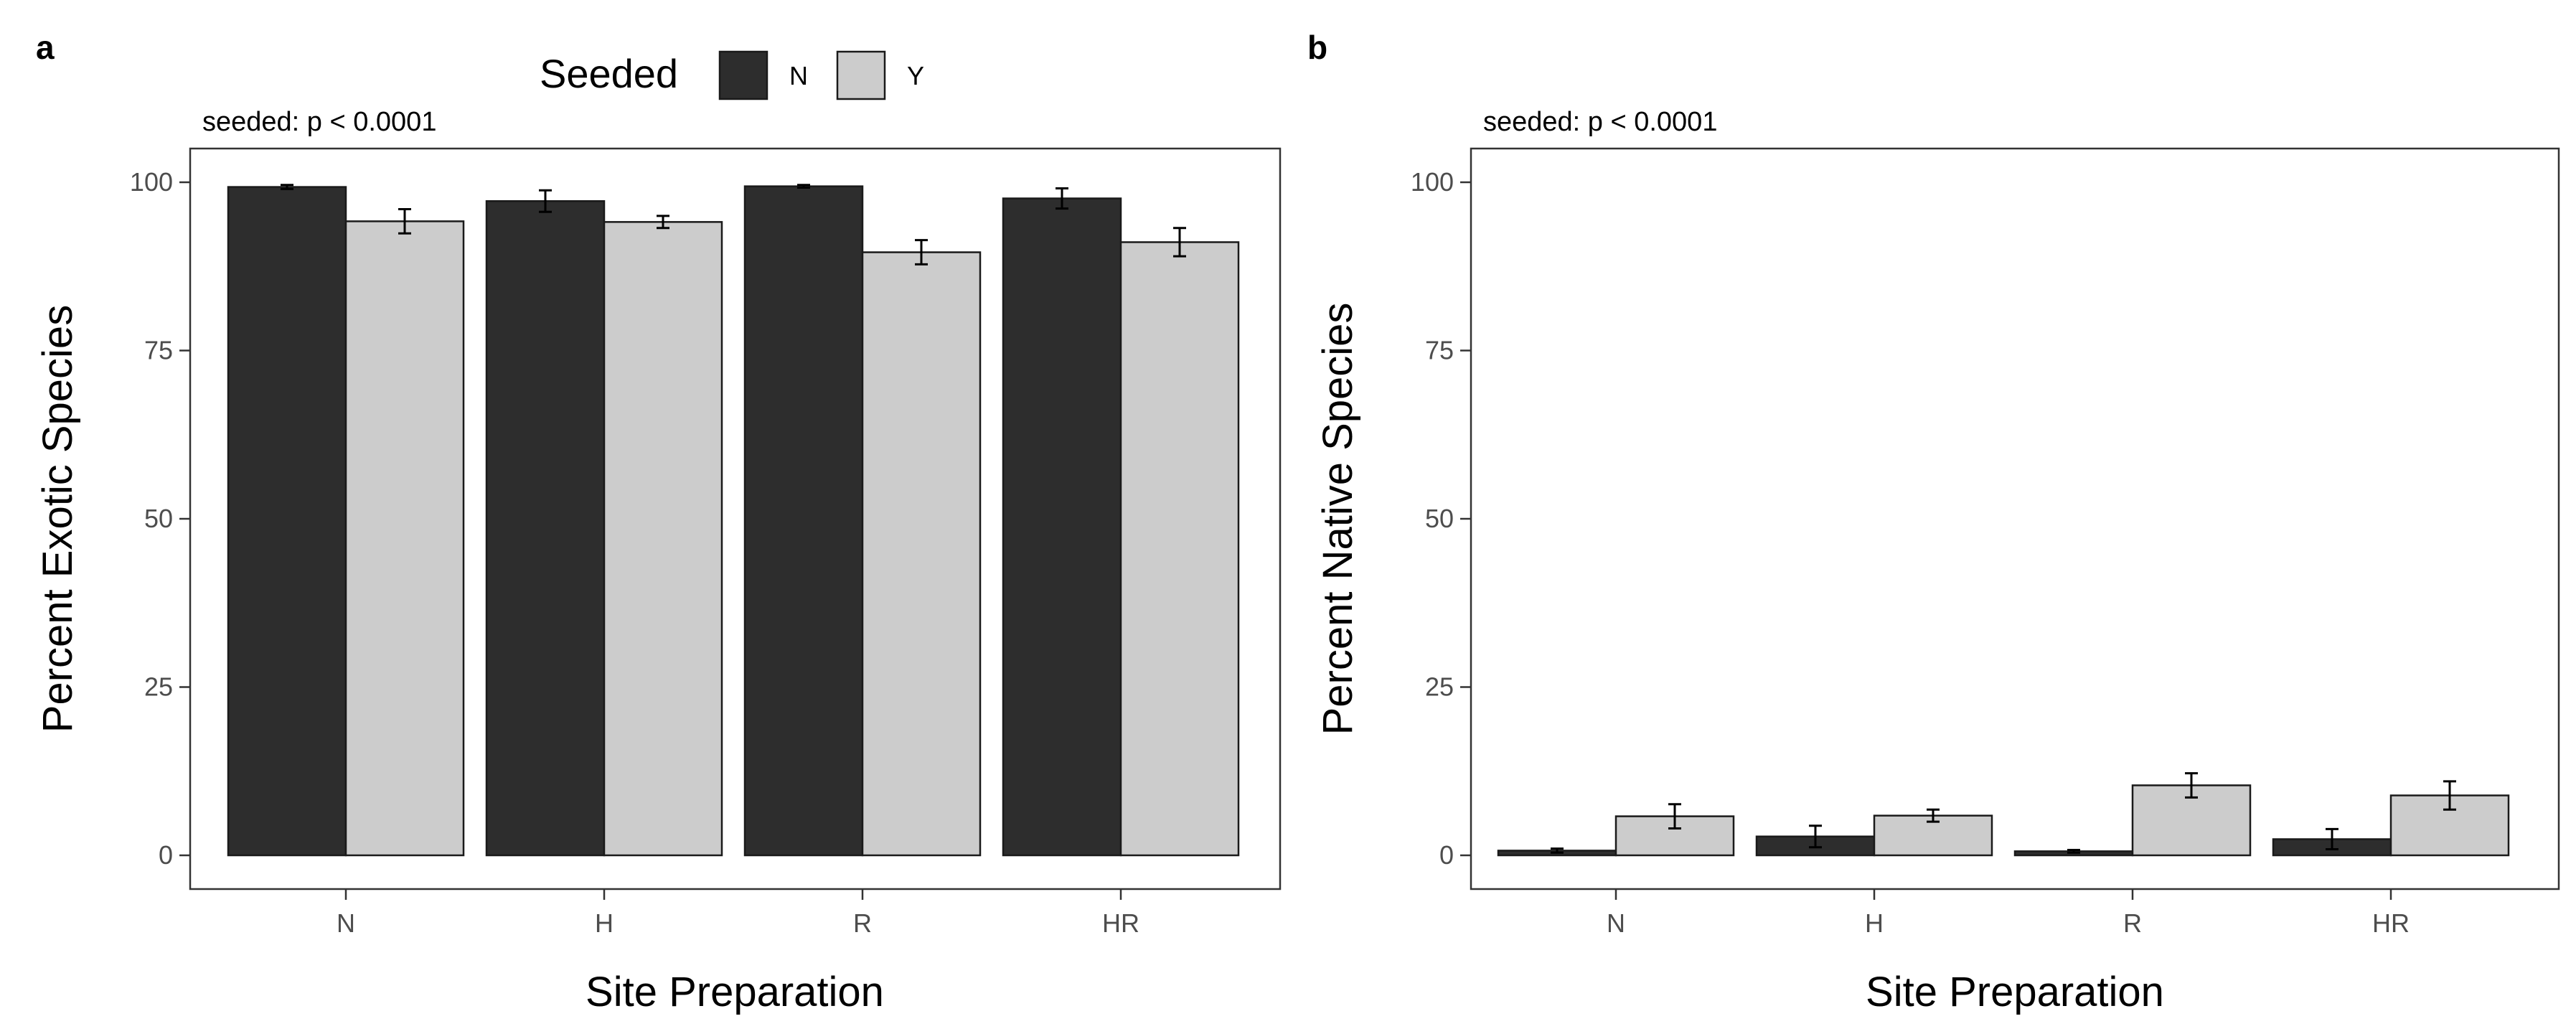 This screenshot has width=2576, height=1034. What do you see at coordinates (915, 75) in the screenshot?
I see `legend-label-y: Y` at bounding box center [915, 75].